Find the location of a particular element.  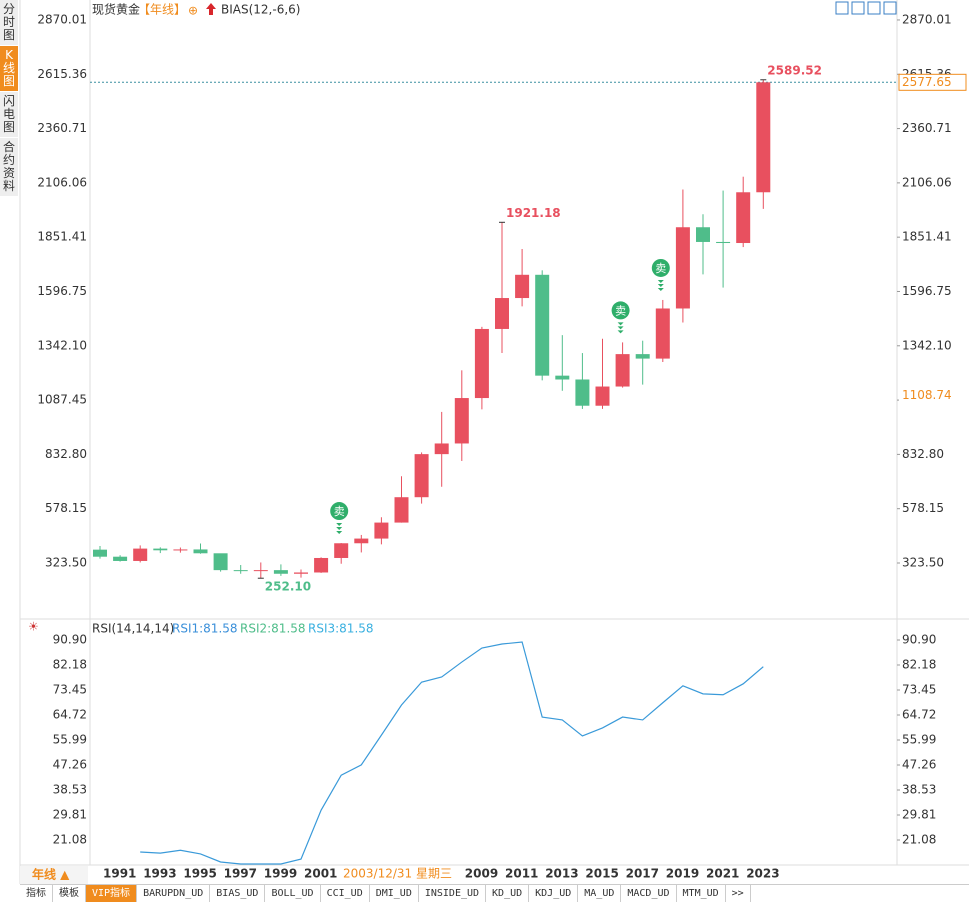

x-tick-label: 2015 is located at coordinates (601, 874).